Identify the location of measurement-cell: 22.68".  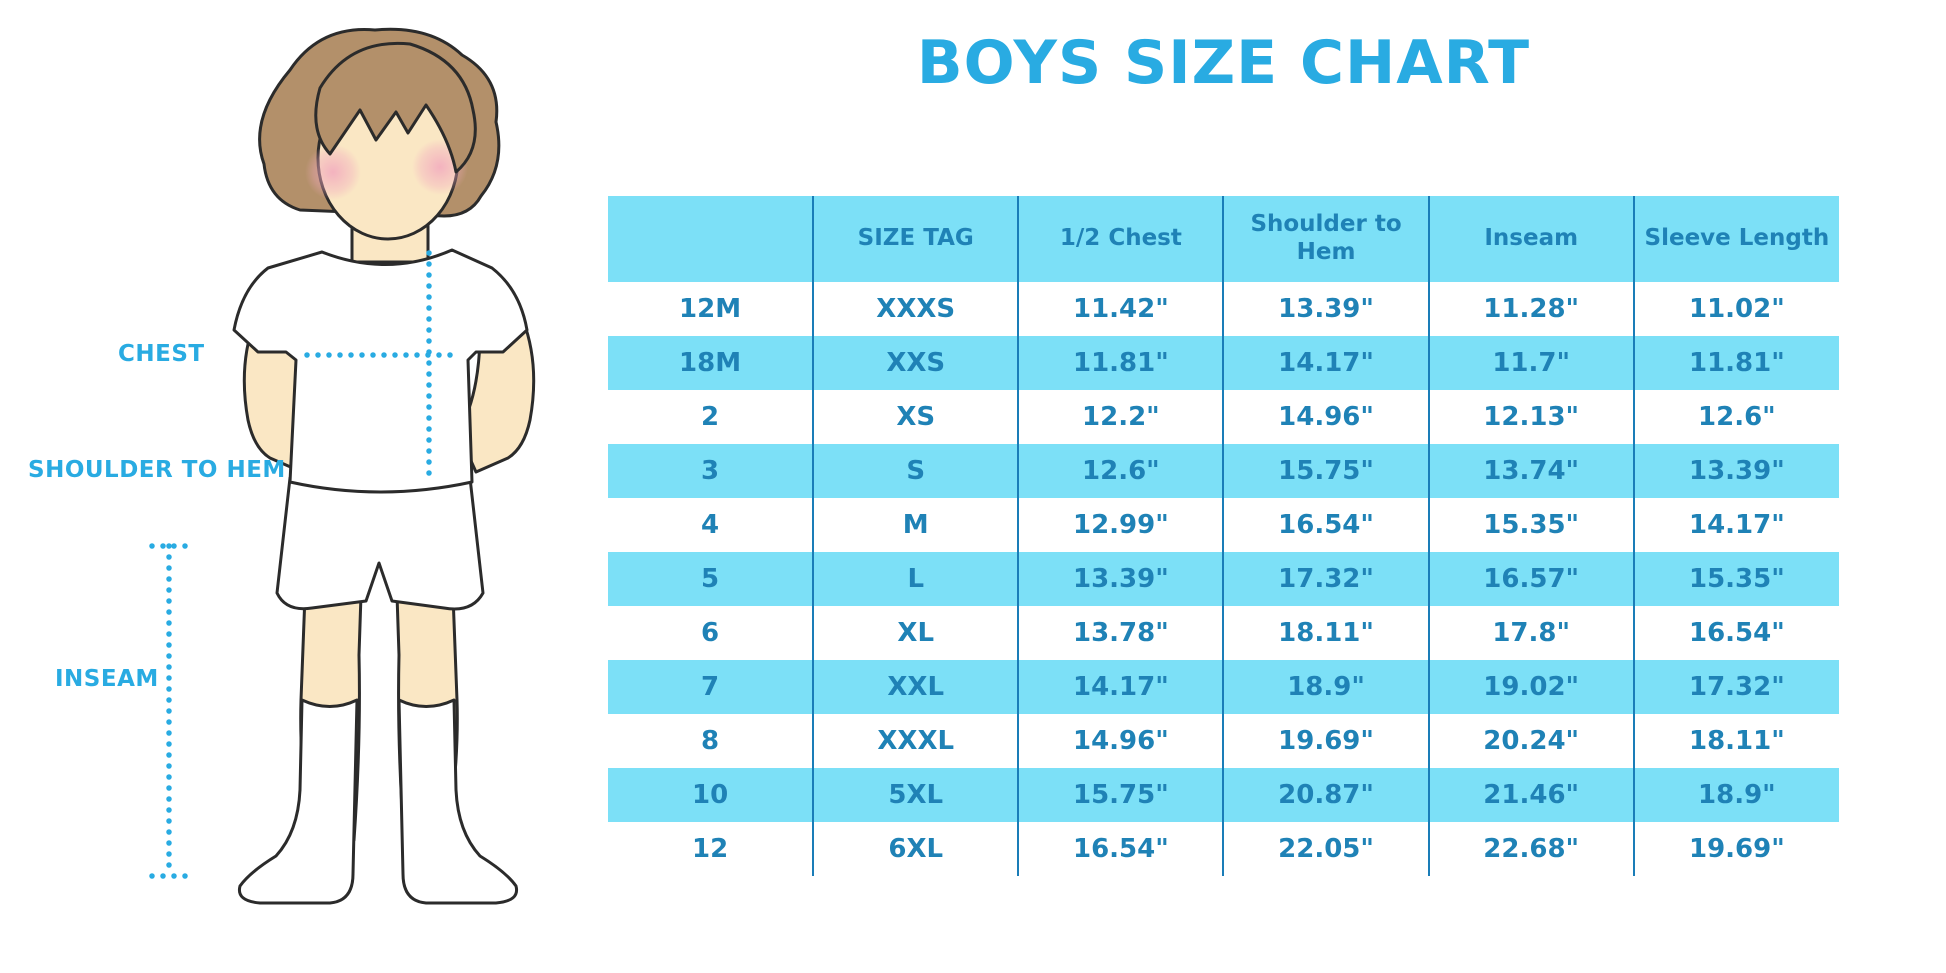
(1530, 849).